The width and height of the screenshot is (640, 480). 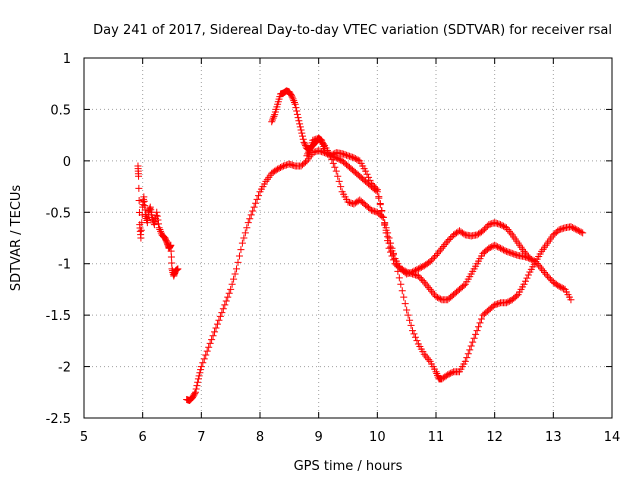 I want to click on y-axis-label: SDTVAR / TECUs, so click(x=16, y=238).